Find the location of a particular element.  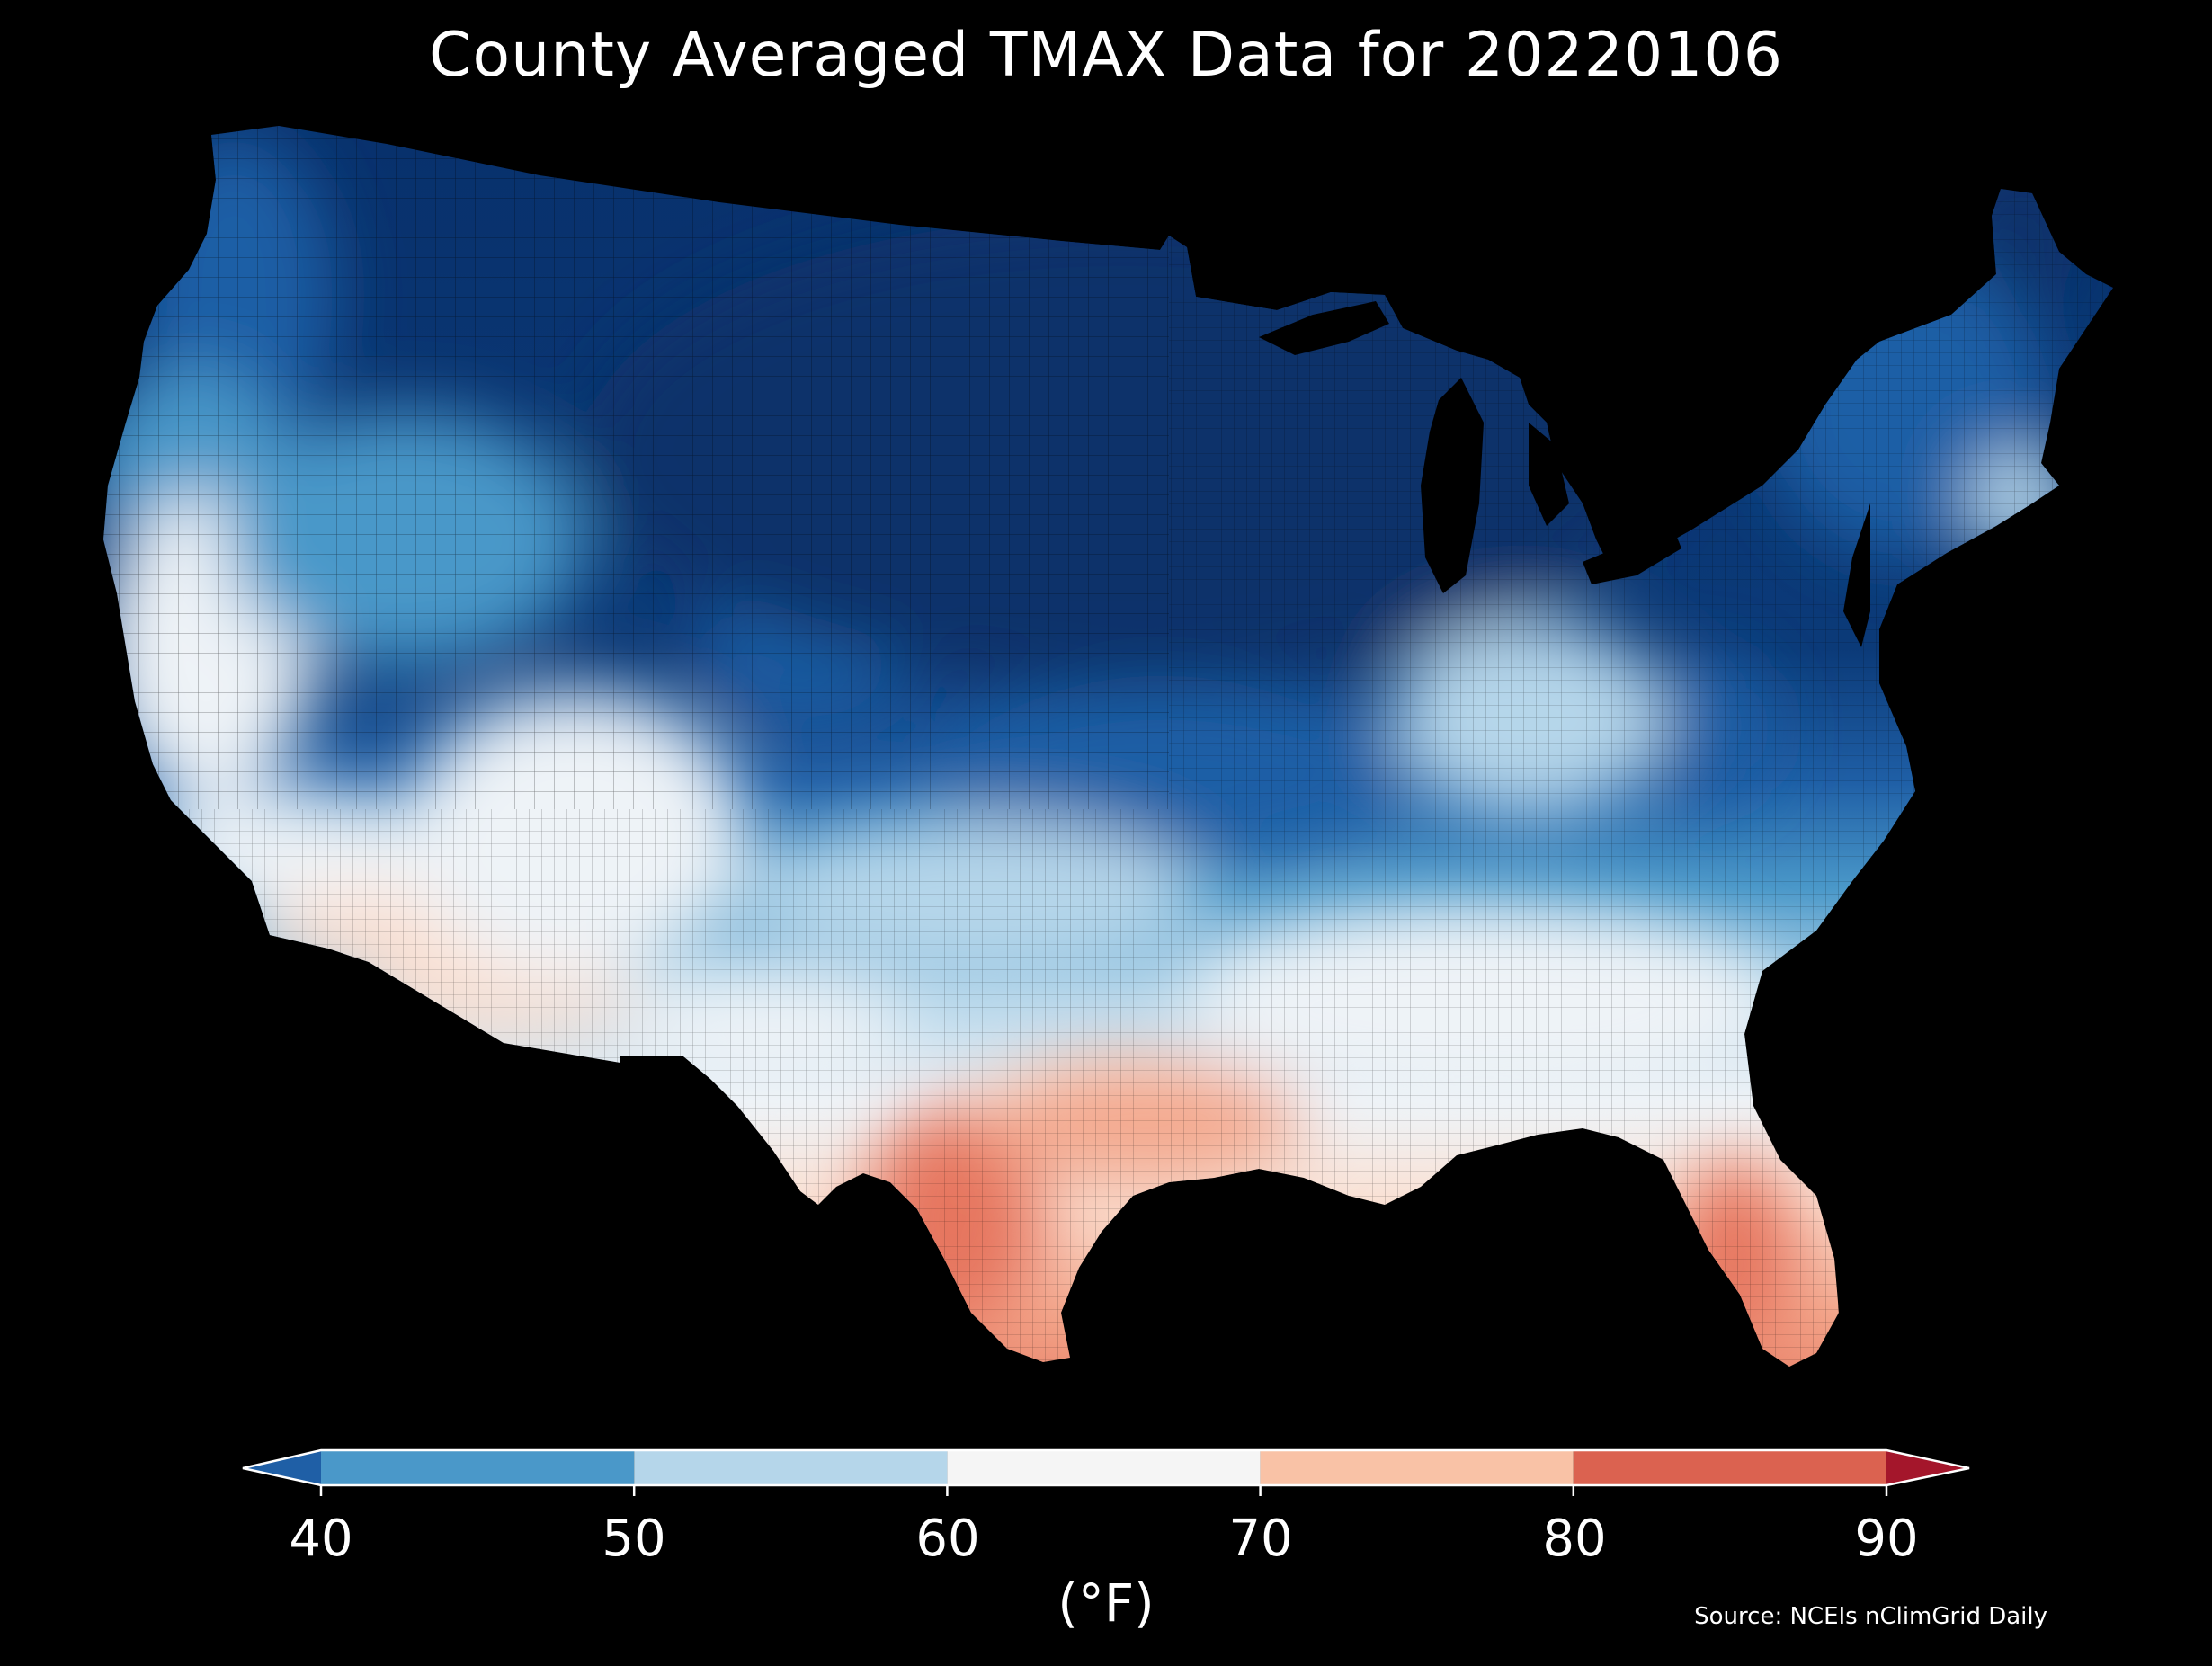

colorbar-ticks is located at coordinates (1103, 1491).